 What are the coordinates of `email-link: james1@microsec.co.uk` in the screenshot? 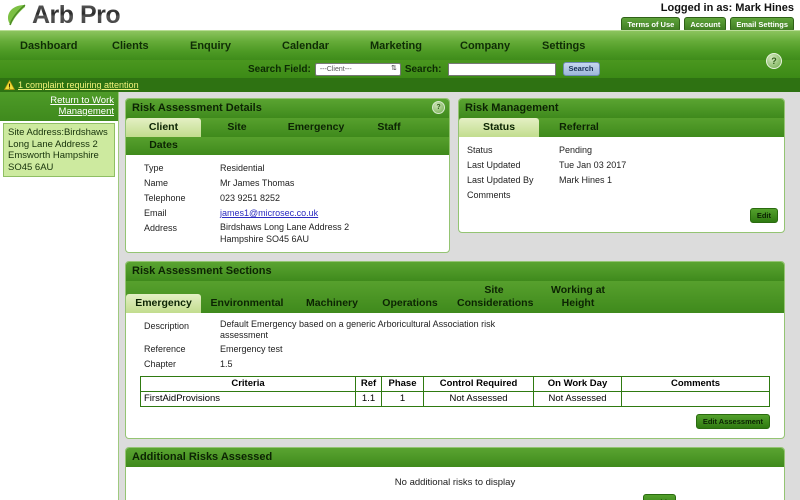 It's located at (269, 213).